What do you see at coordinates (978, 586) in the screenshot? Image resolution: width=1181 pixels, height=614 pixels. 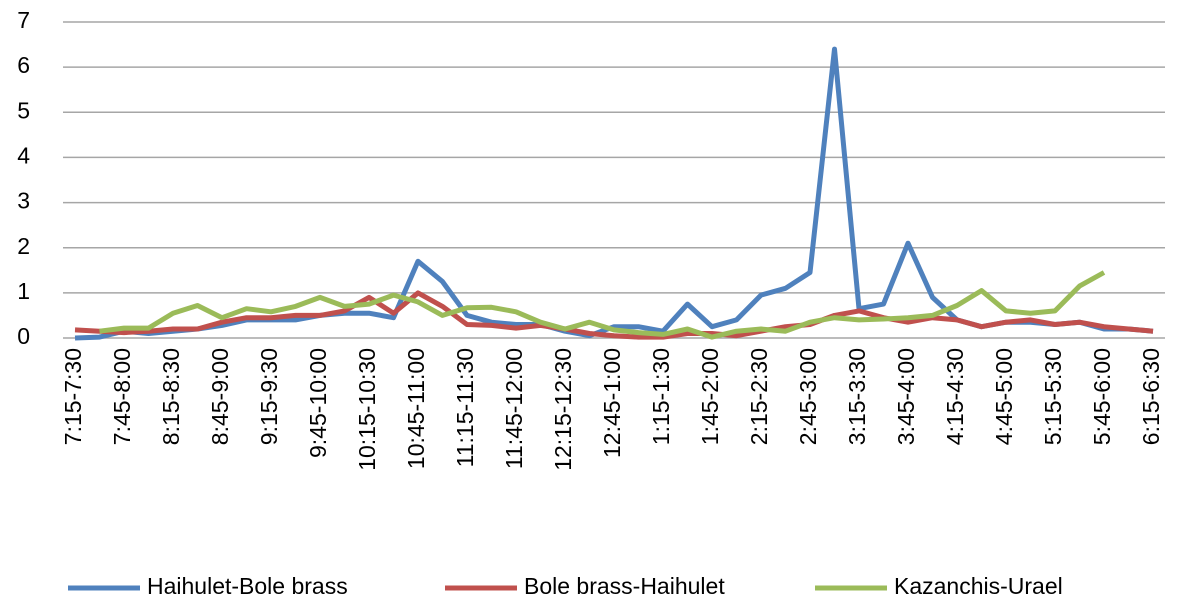 I see `legend-label: Kazanchis-Urael` at bounding box center [978, 586].